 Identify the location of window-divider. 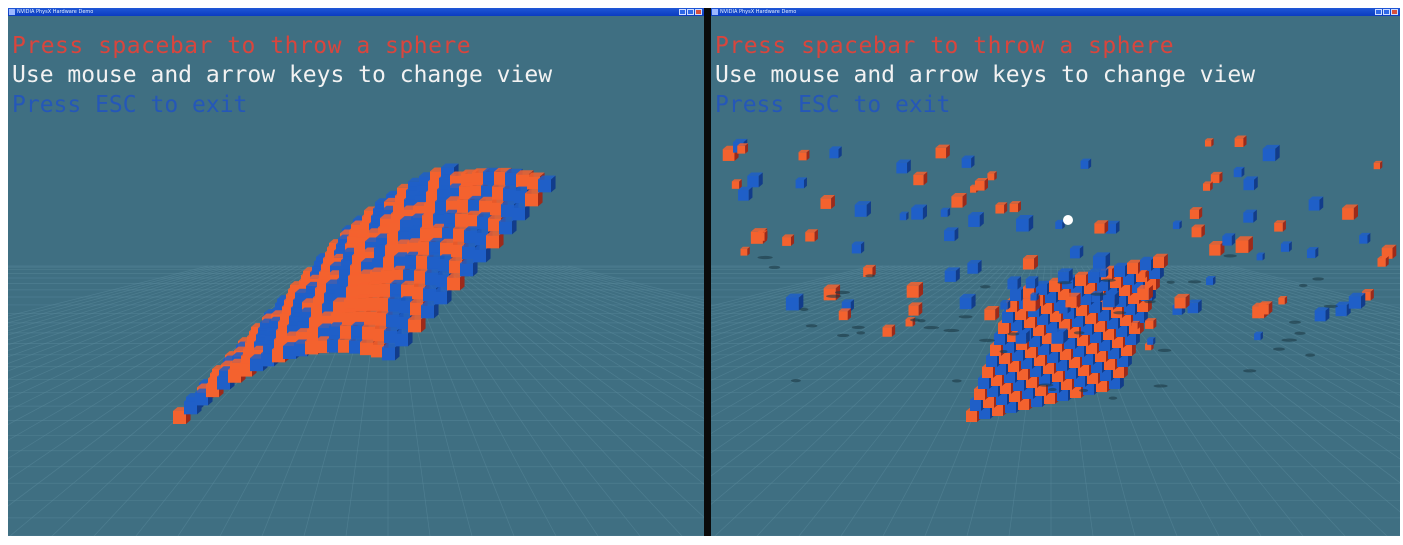
(707, 272).